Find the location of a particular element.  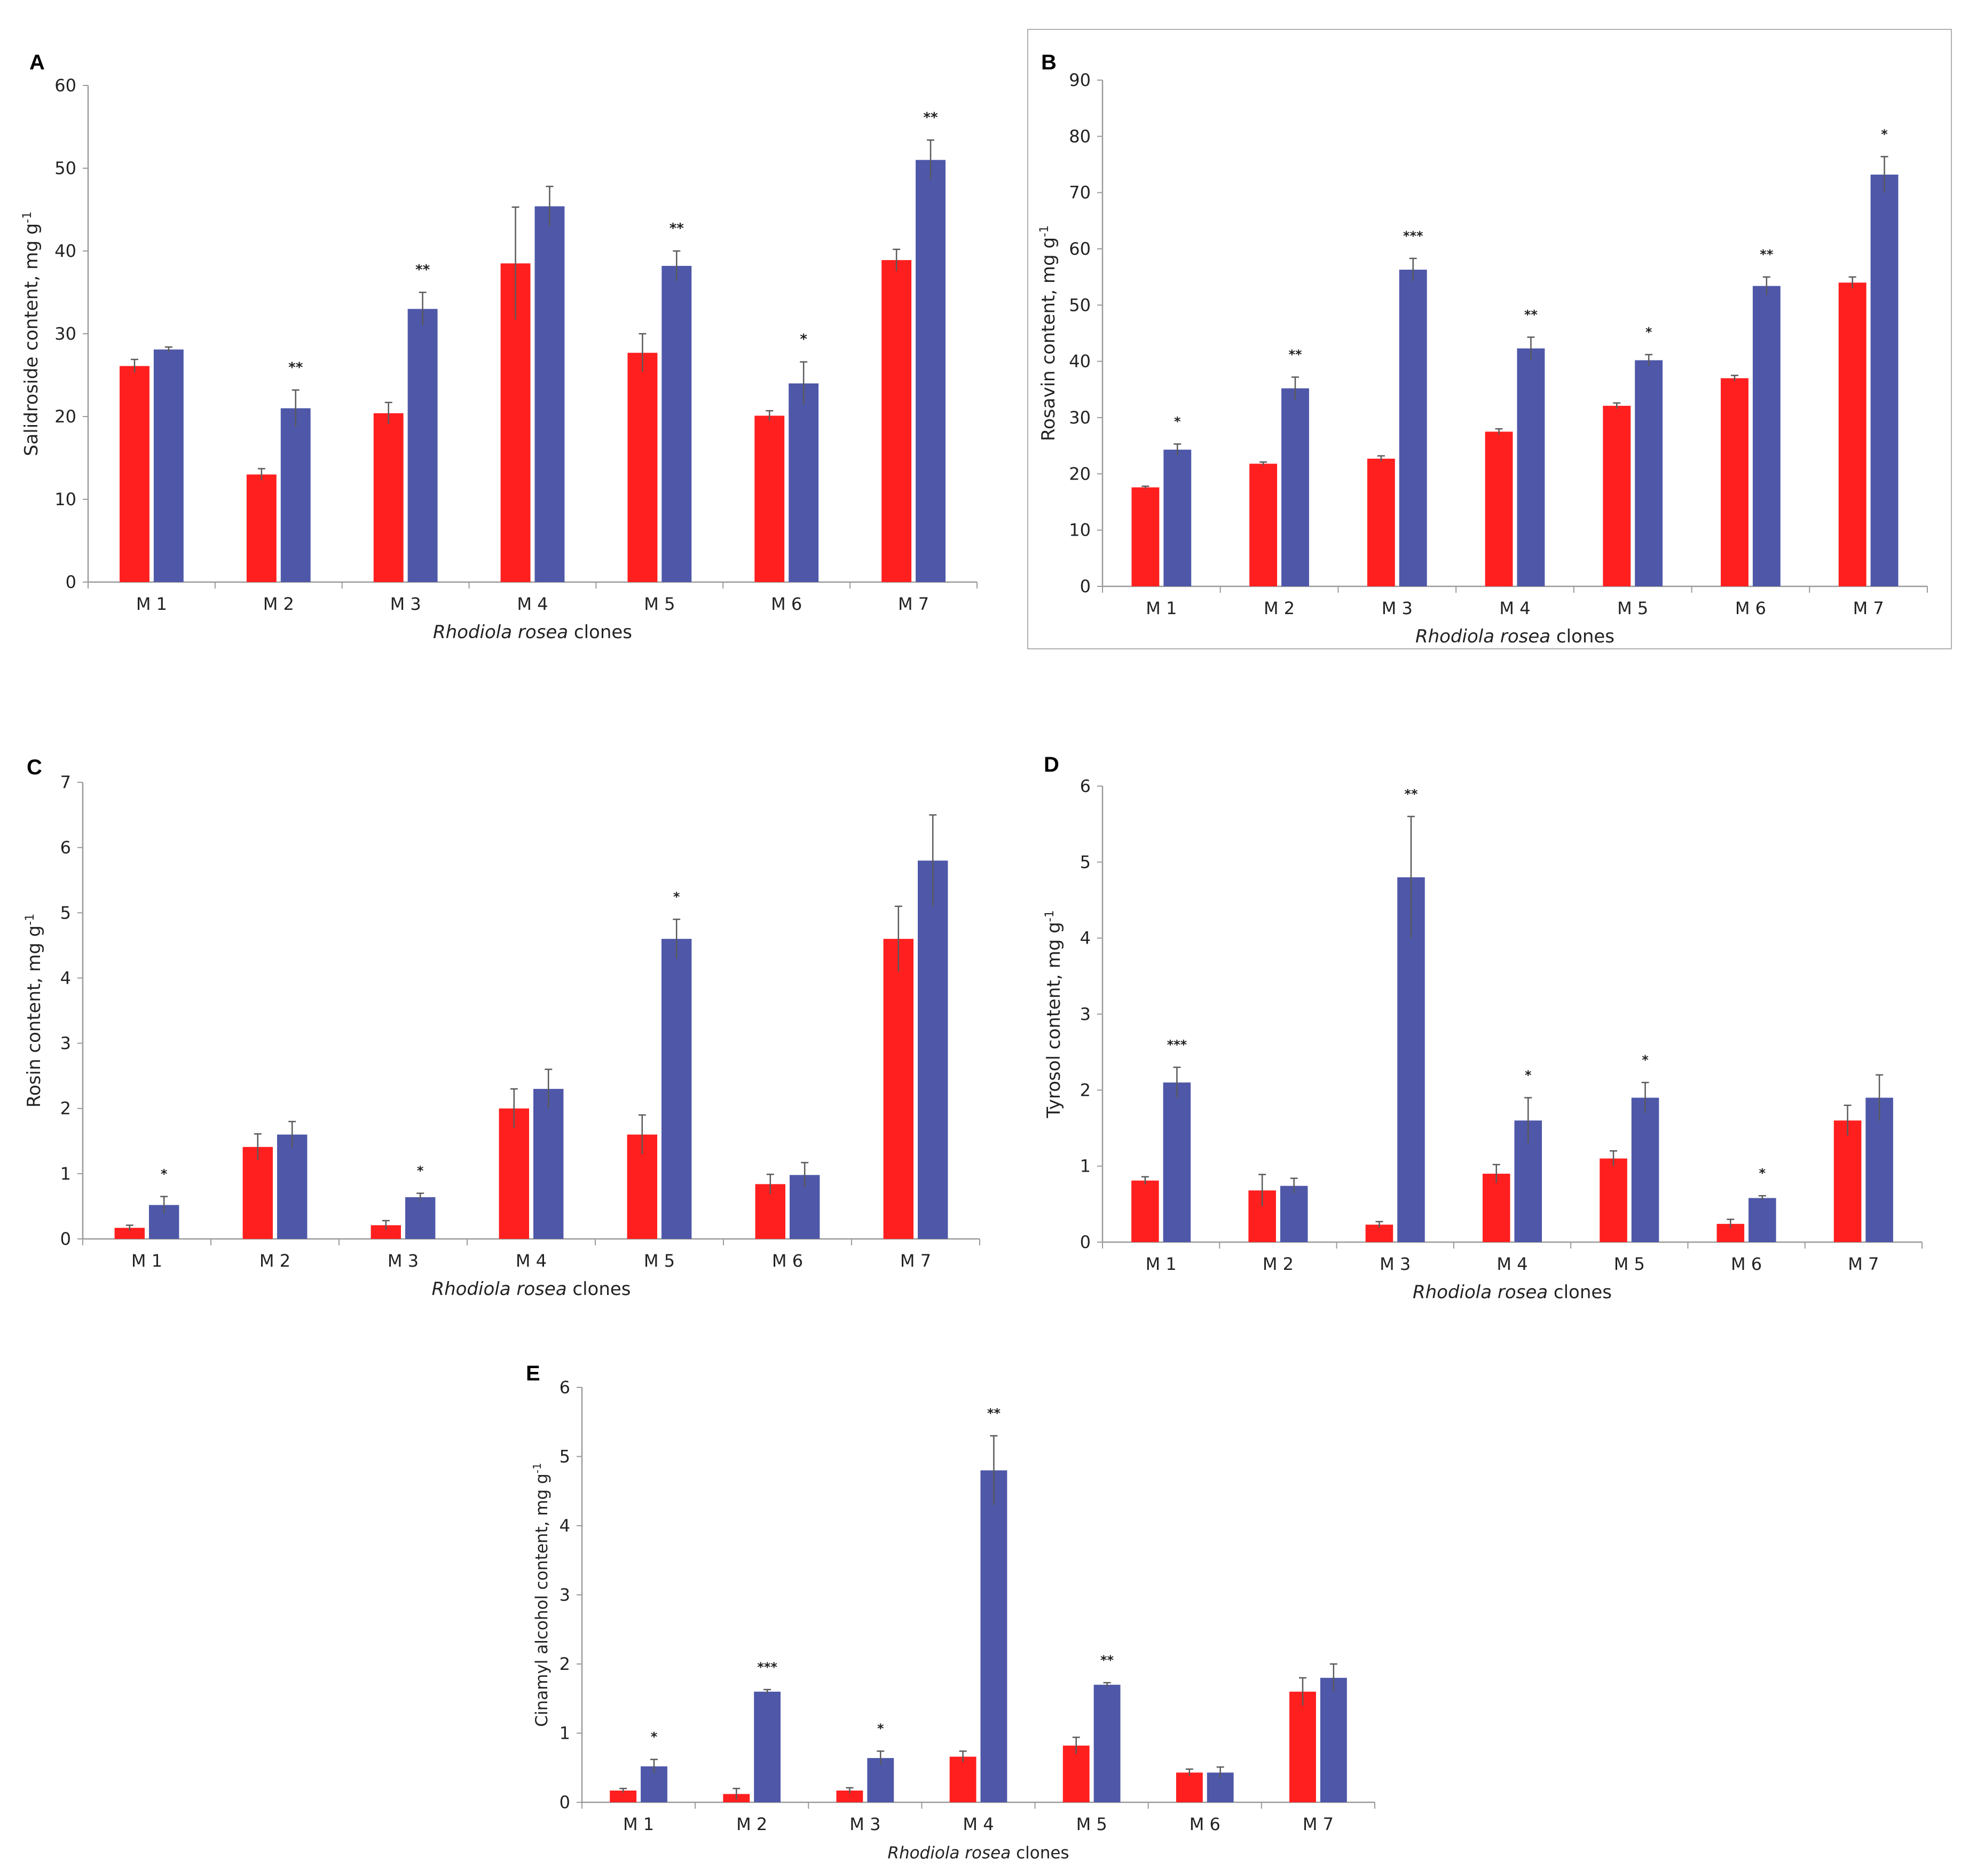

panel-label: C is located at coordinates (34, 767).